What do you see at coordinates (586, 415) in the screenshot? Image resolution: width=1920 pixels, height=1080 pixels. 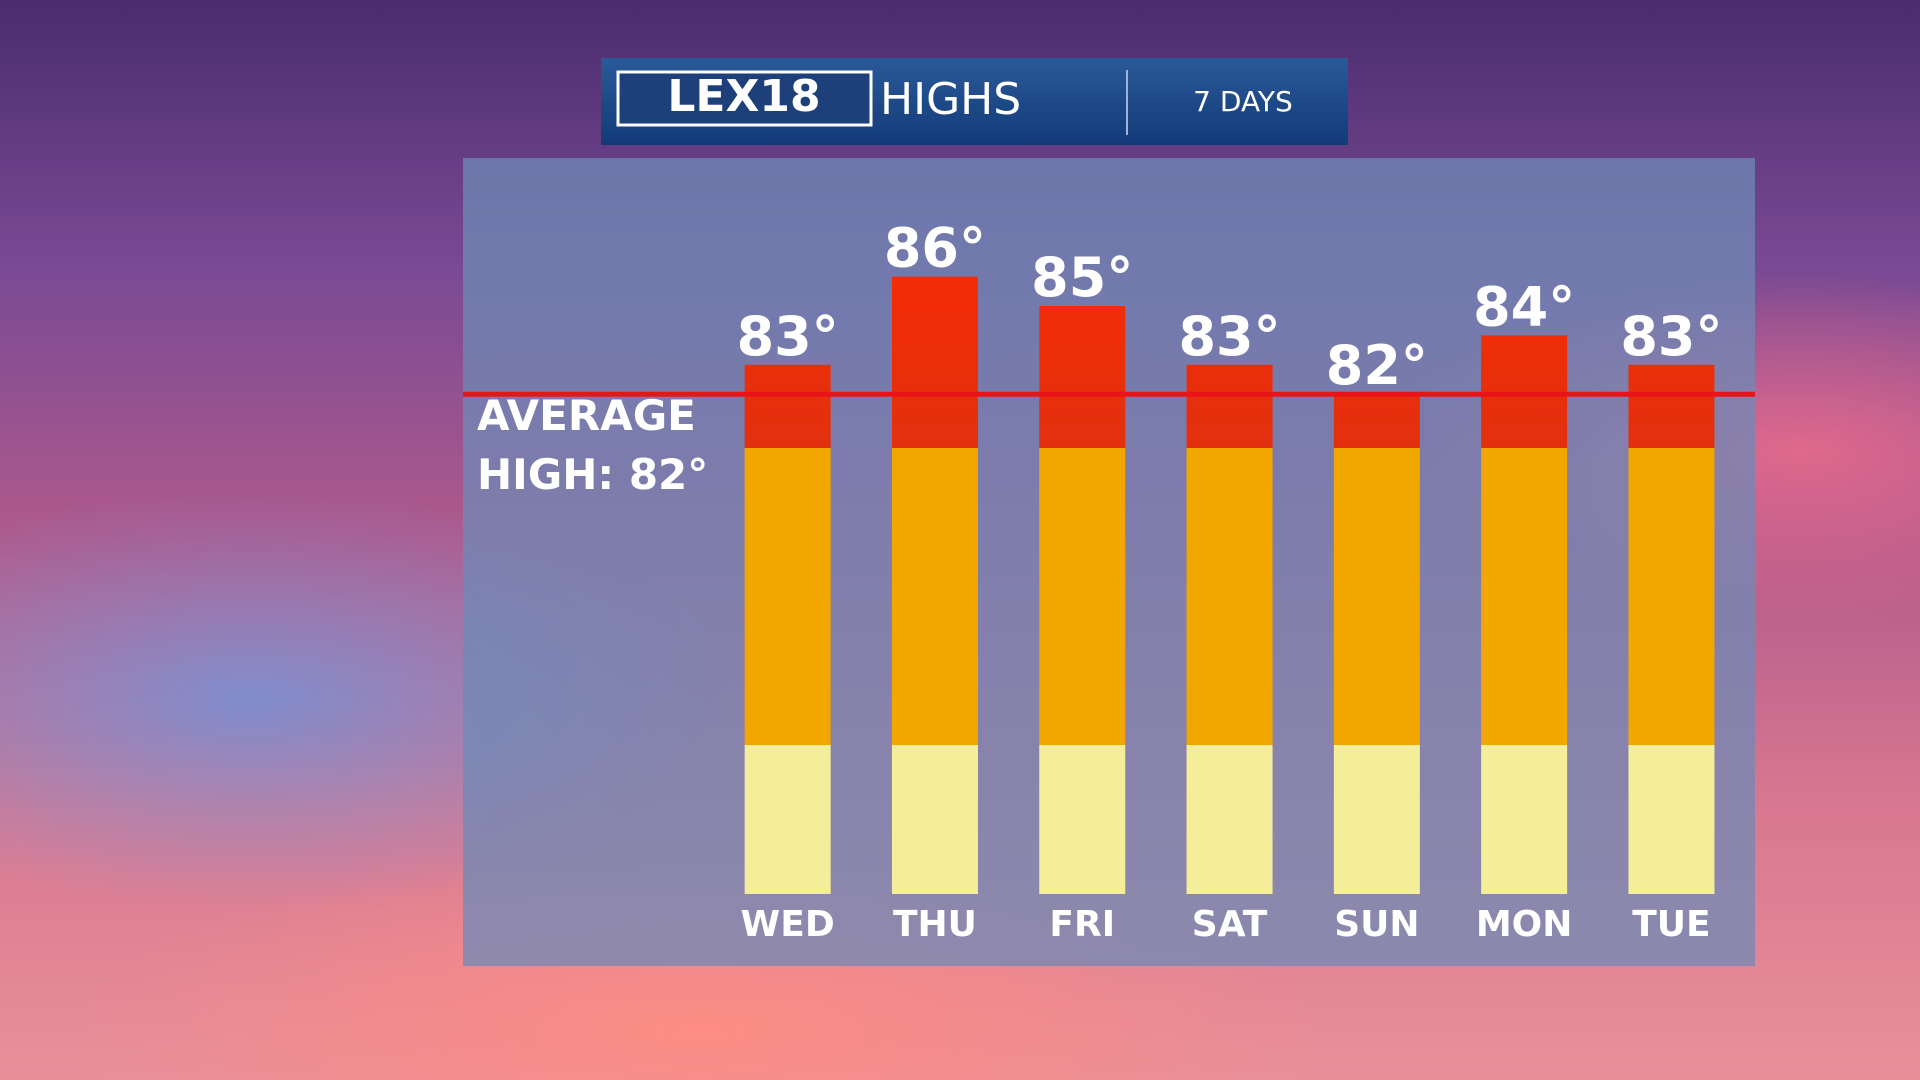 I see `average-label: AVERAGE` at bounding box center [586, 415].